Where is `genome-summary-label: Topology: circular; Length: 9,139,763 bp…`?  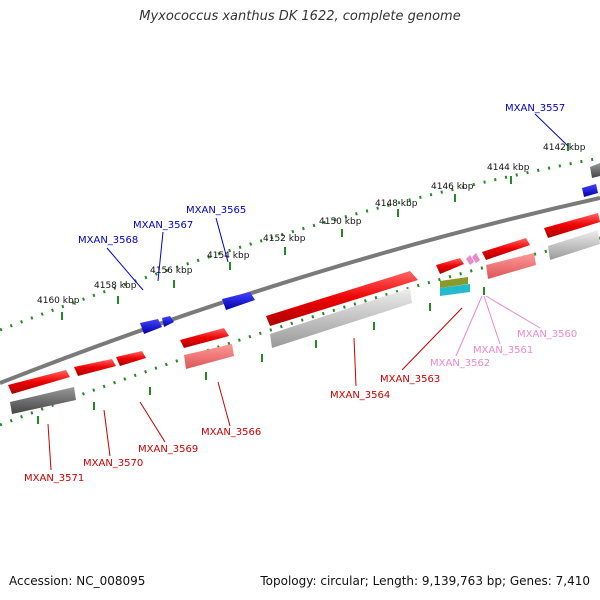 genome-summary-label: Topology: circular; Length: 9,139,763 bp… is located at coordinates (425, 581).